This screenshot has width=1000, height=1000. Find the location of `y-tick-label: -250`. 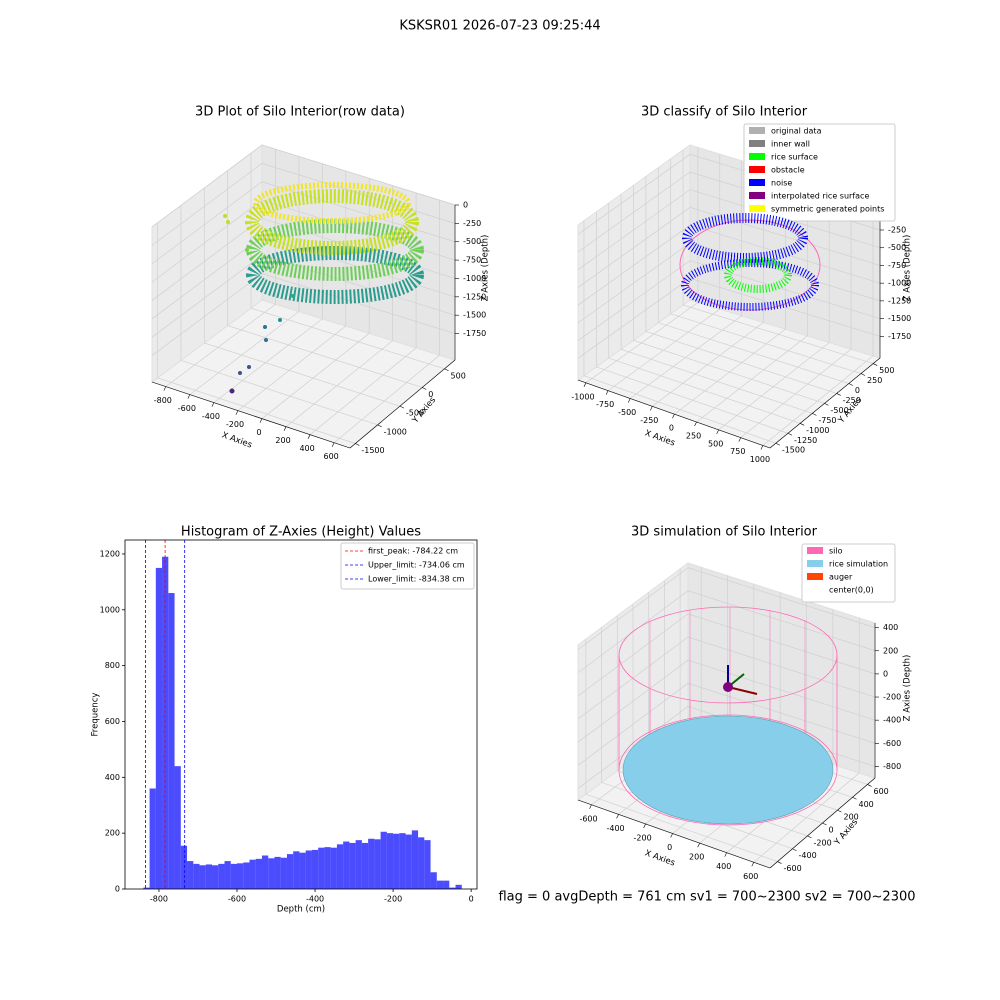

y-tick-label: -250 is located at coordinates (852, 400).